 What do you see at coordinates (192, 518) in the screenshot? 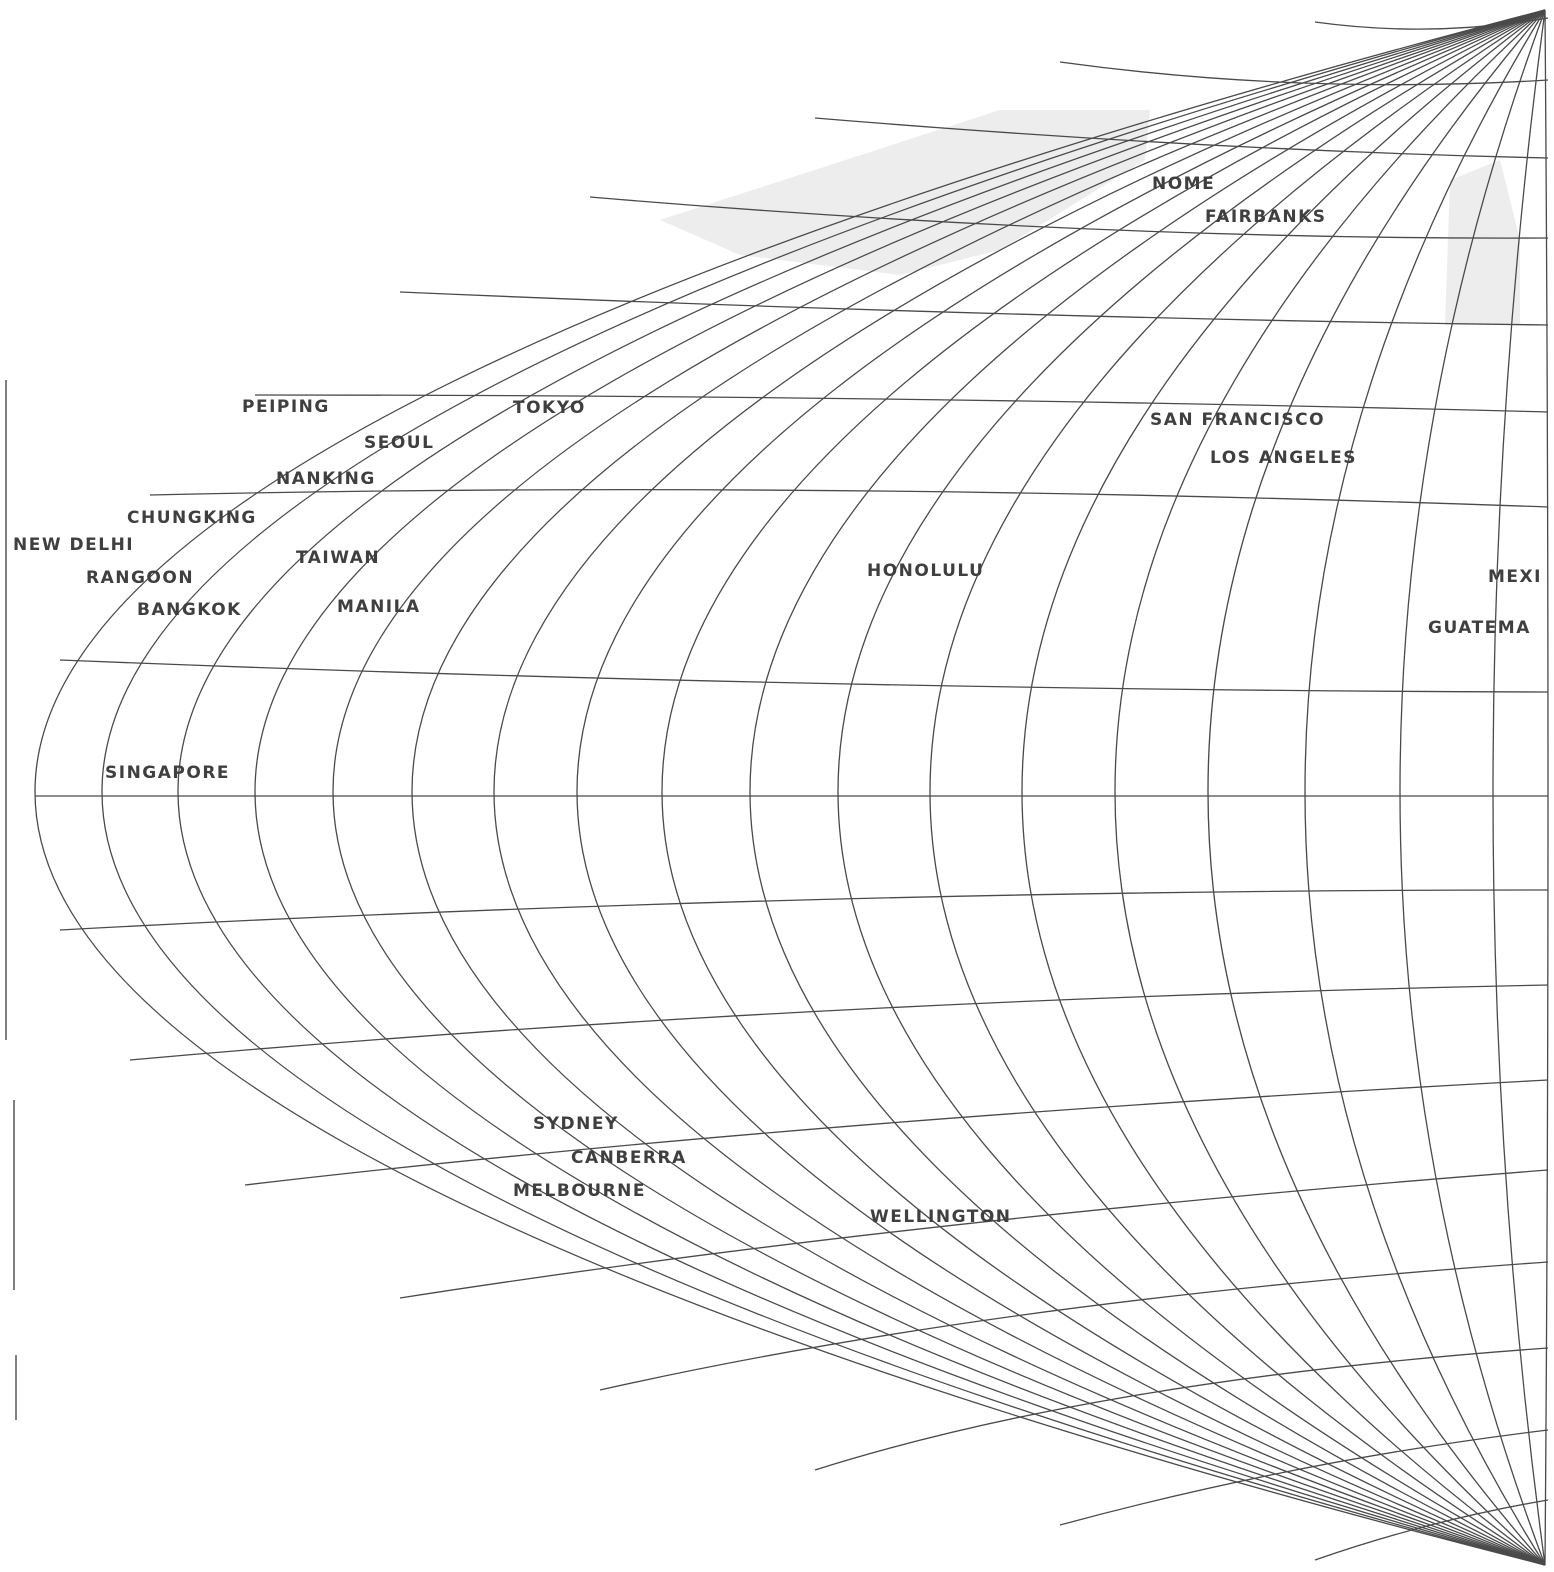
I see `city-label-chungking: CHUNGKING` at bounding box center [192, 518].